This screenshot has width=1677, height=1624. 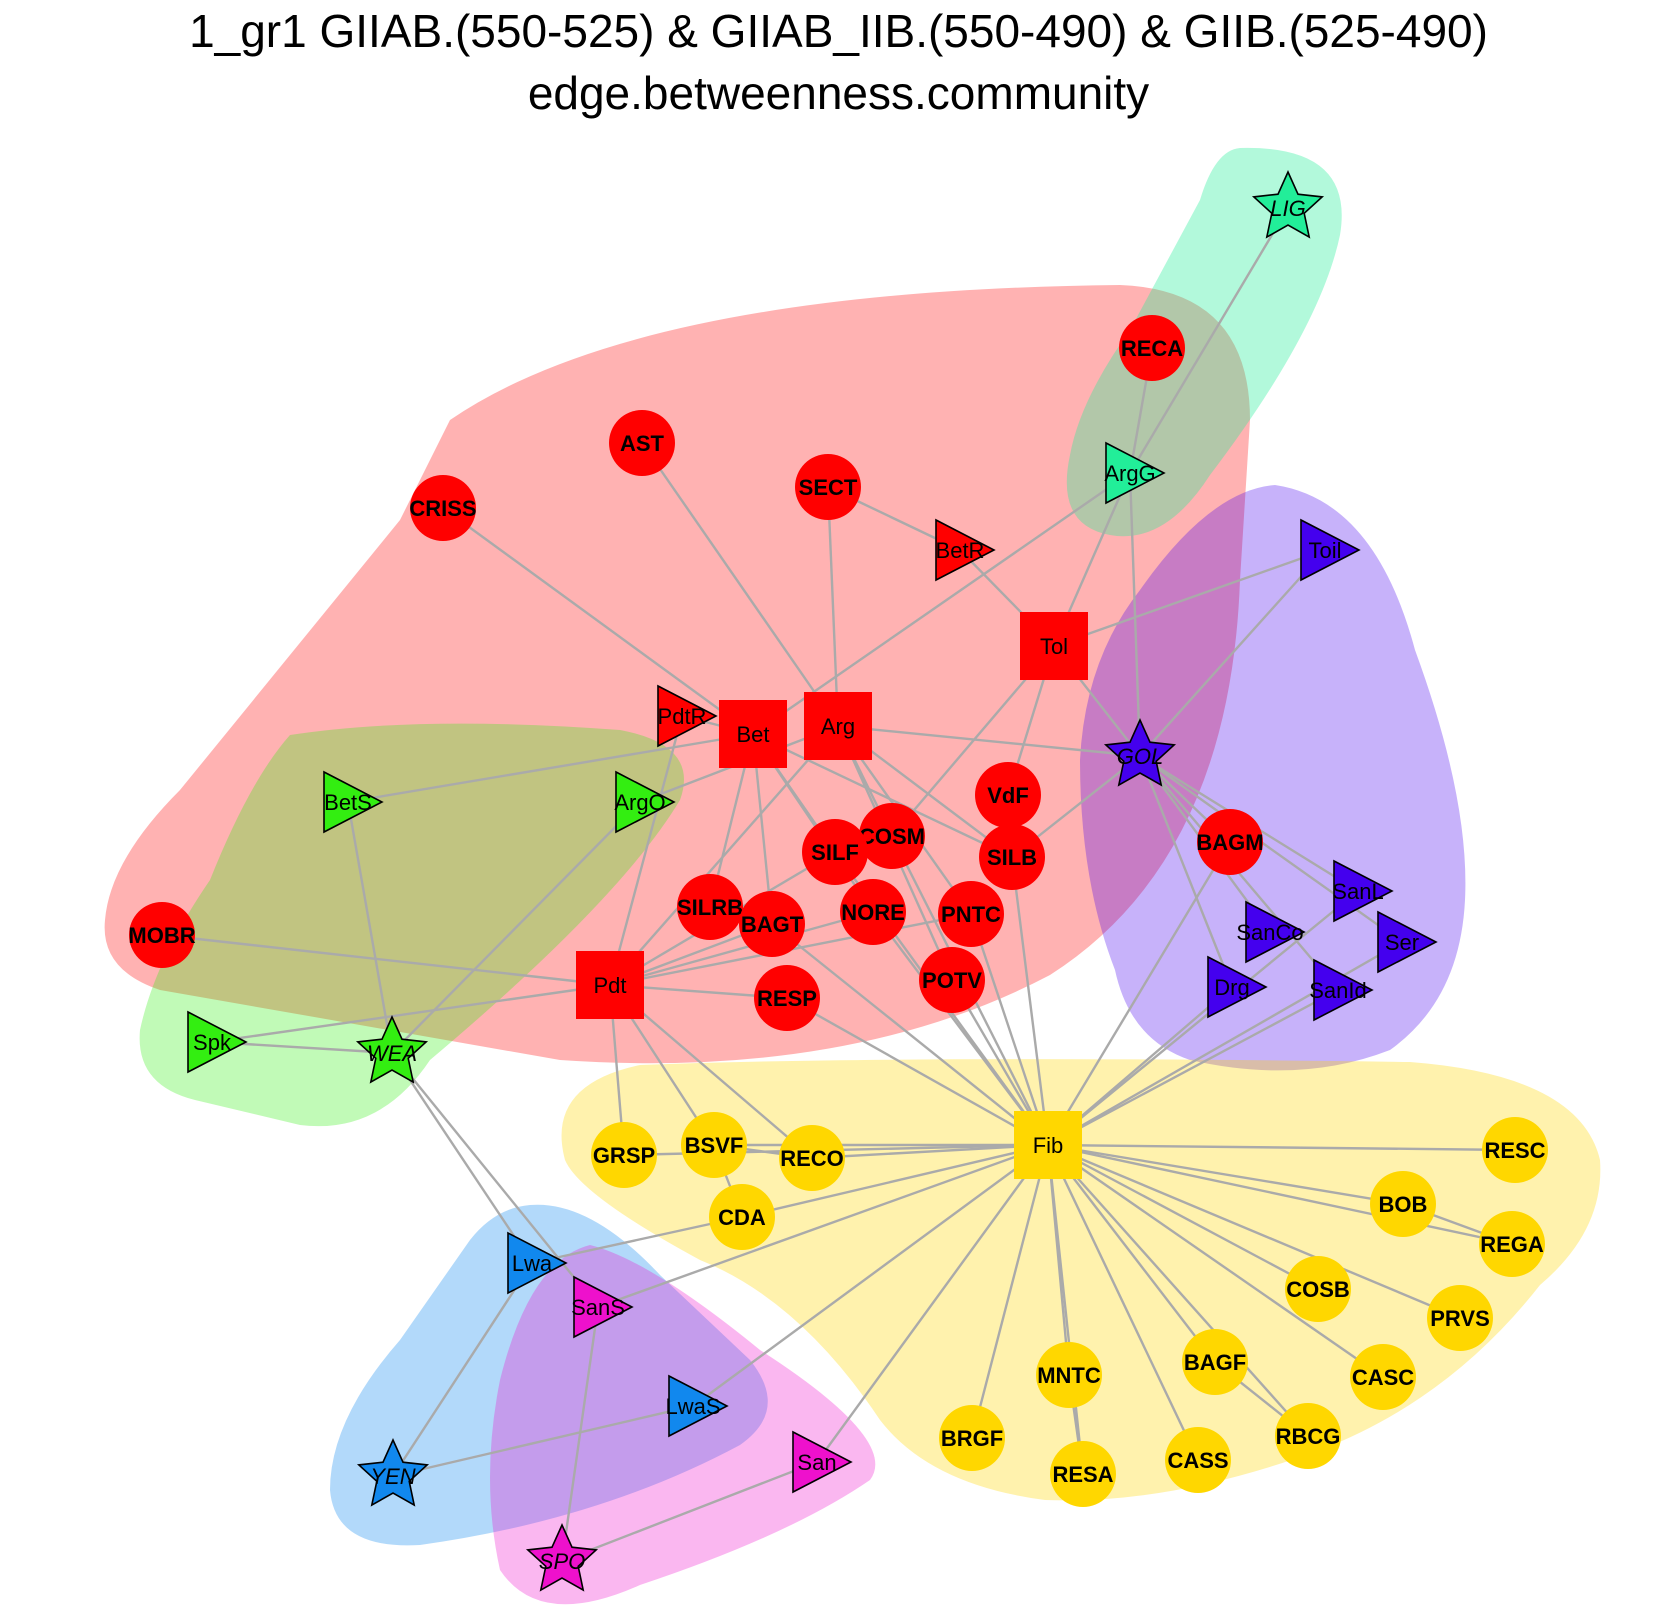 I want to click on node-shape-lwas, so click(x=698, y=1406).